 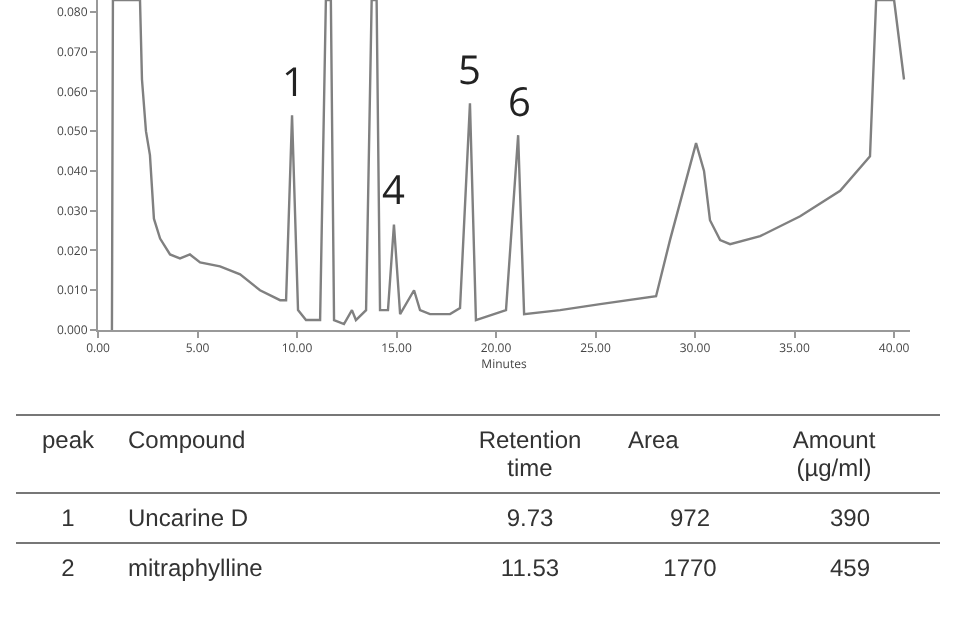 What do you see at coordinates (280, 567) in the screenshot?
I see `text: mitraphylline` at bounding box center [280, 567].